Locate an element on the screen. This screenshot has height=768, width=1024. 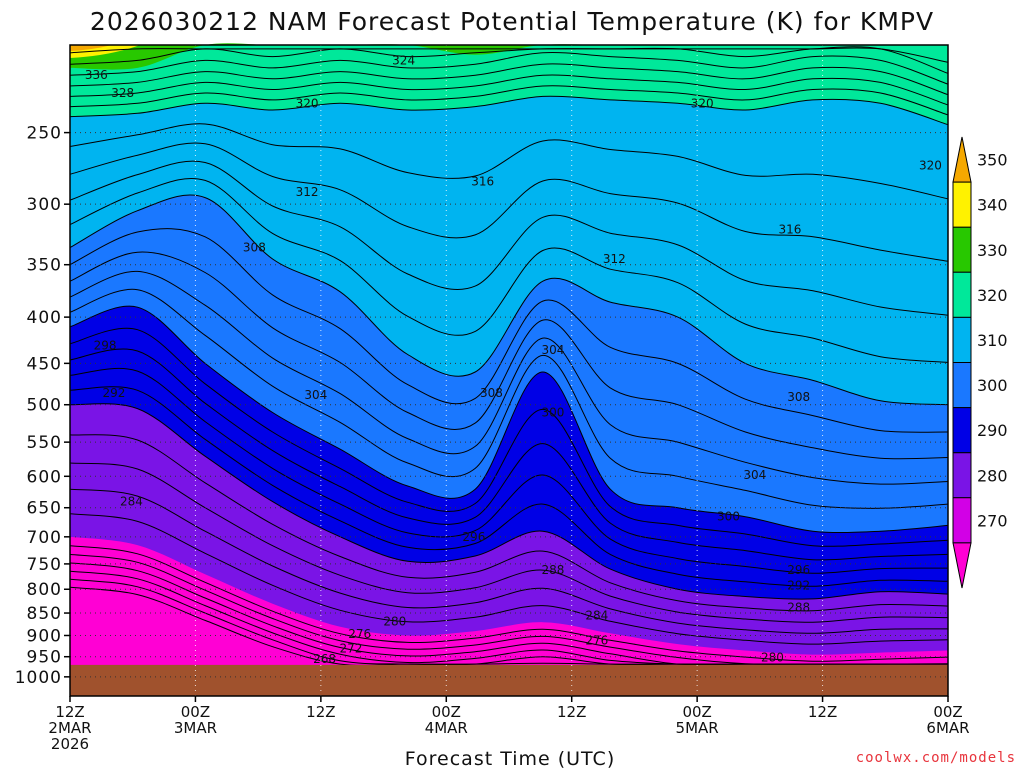
x-tick-label: 5MAR is located at coordinates (697, 728).